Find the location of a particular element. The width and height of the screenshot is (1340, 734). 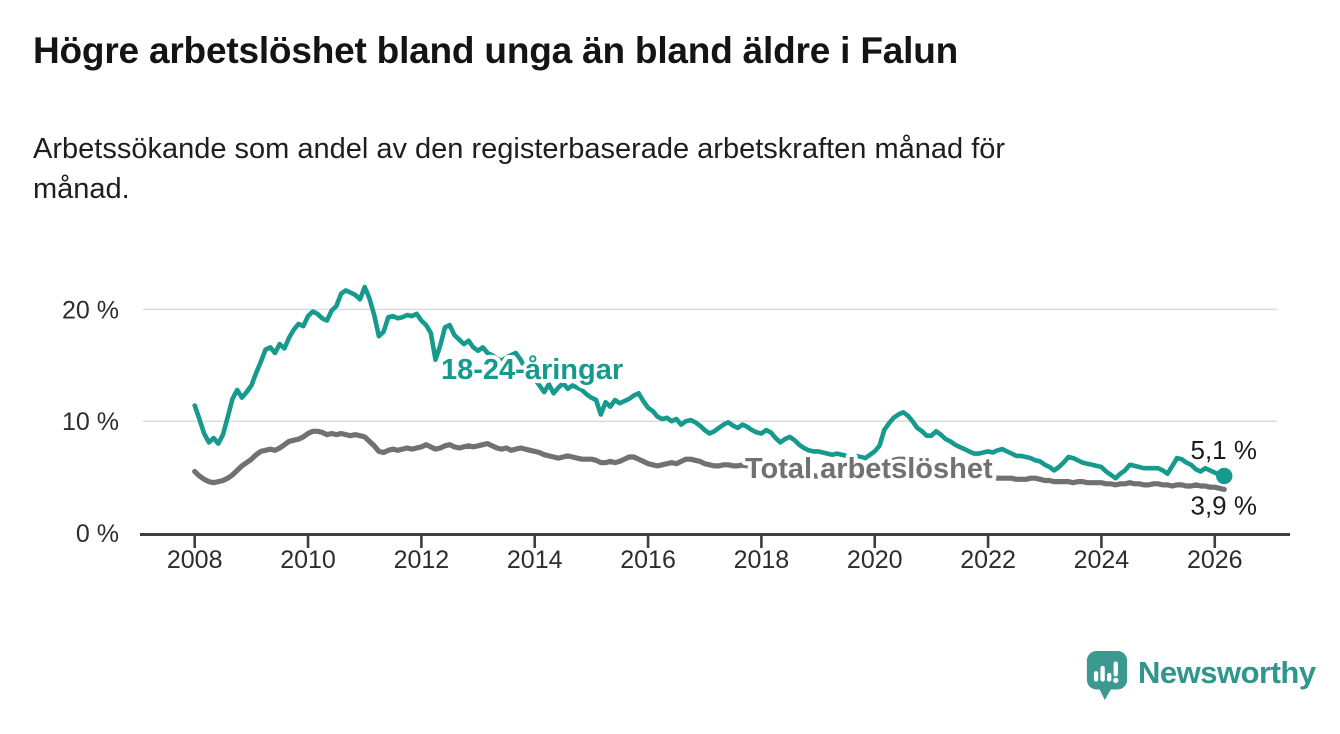

gridlines is located at coordinates (710, 365).